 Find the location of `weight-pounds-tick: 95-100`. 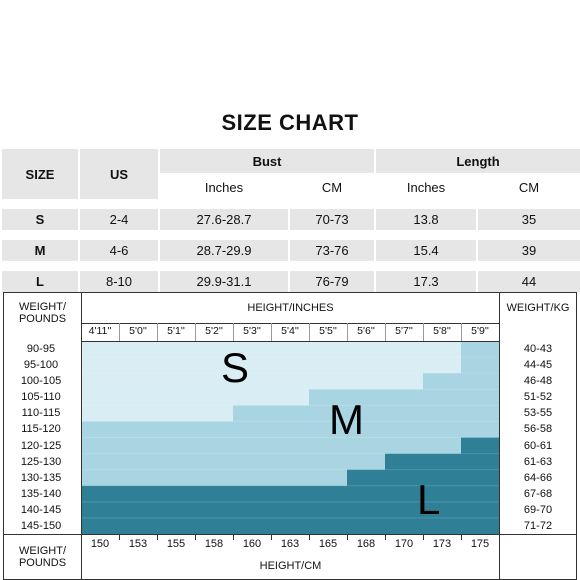

weight-pounds-tick: 95-100 is located at coordinates (41, 365).